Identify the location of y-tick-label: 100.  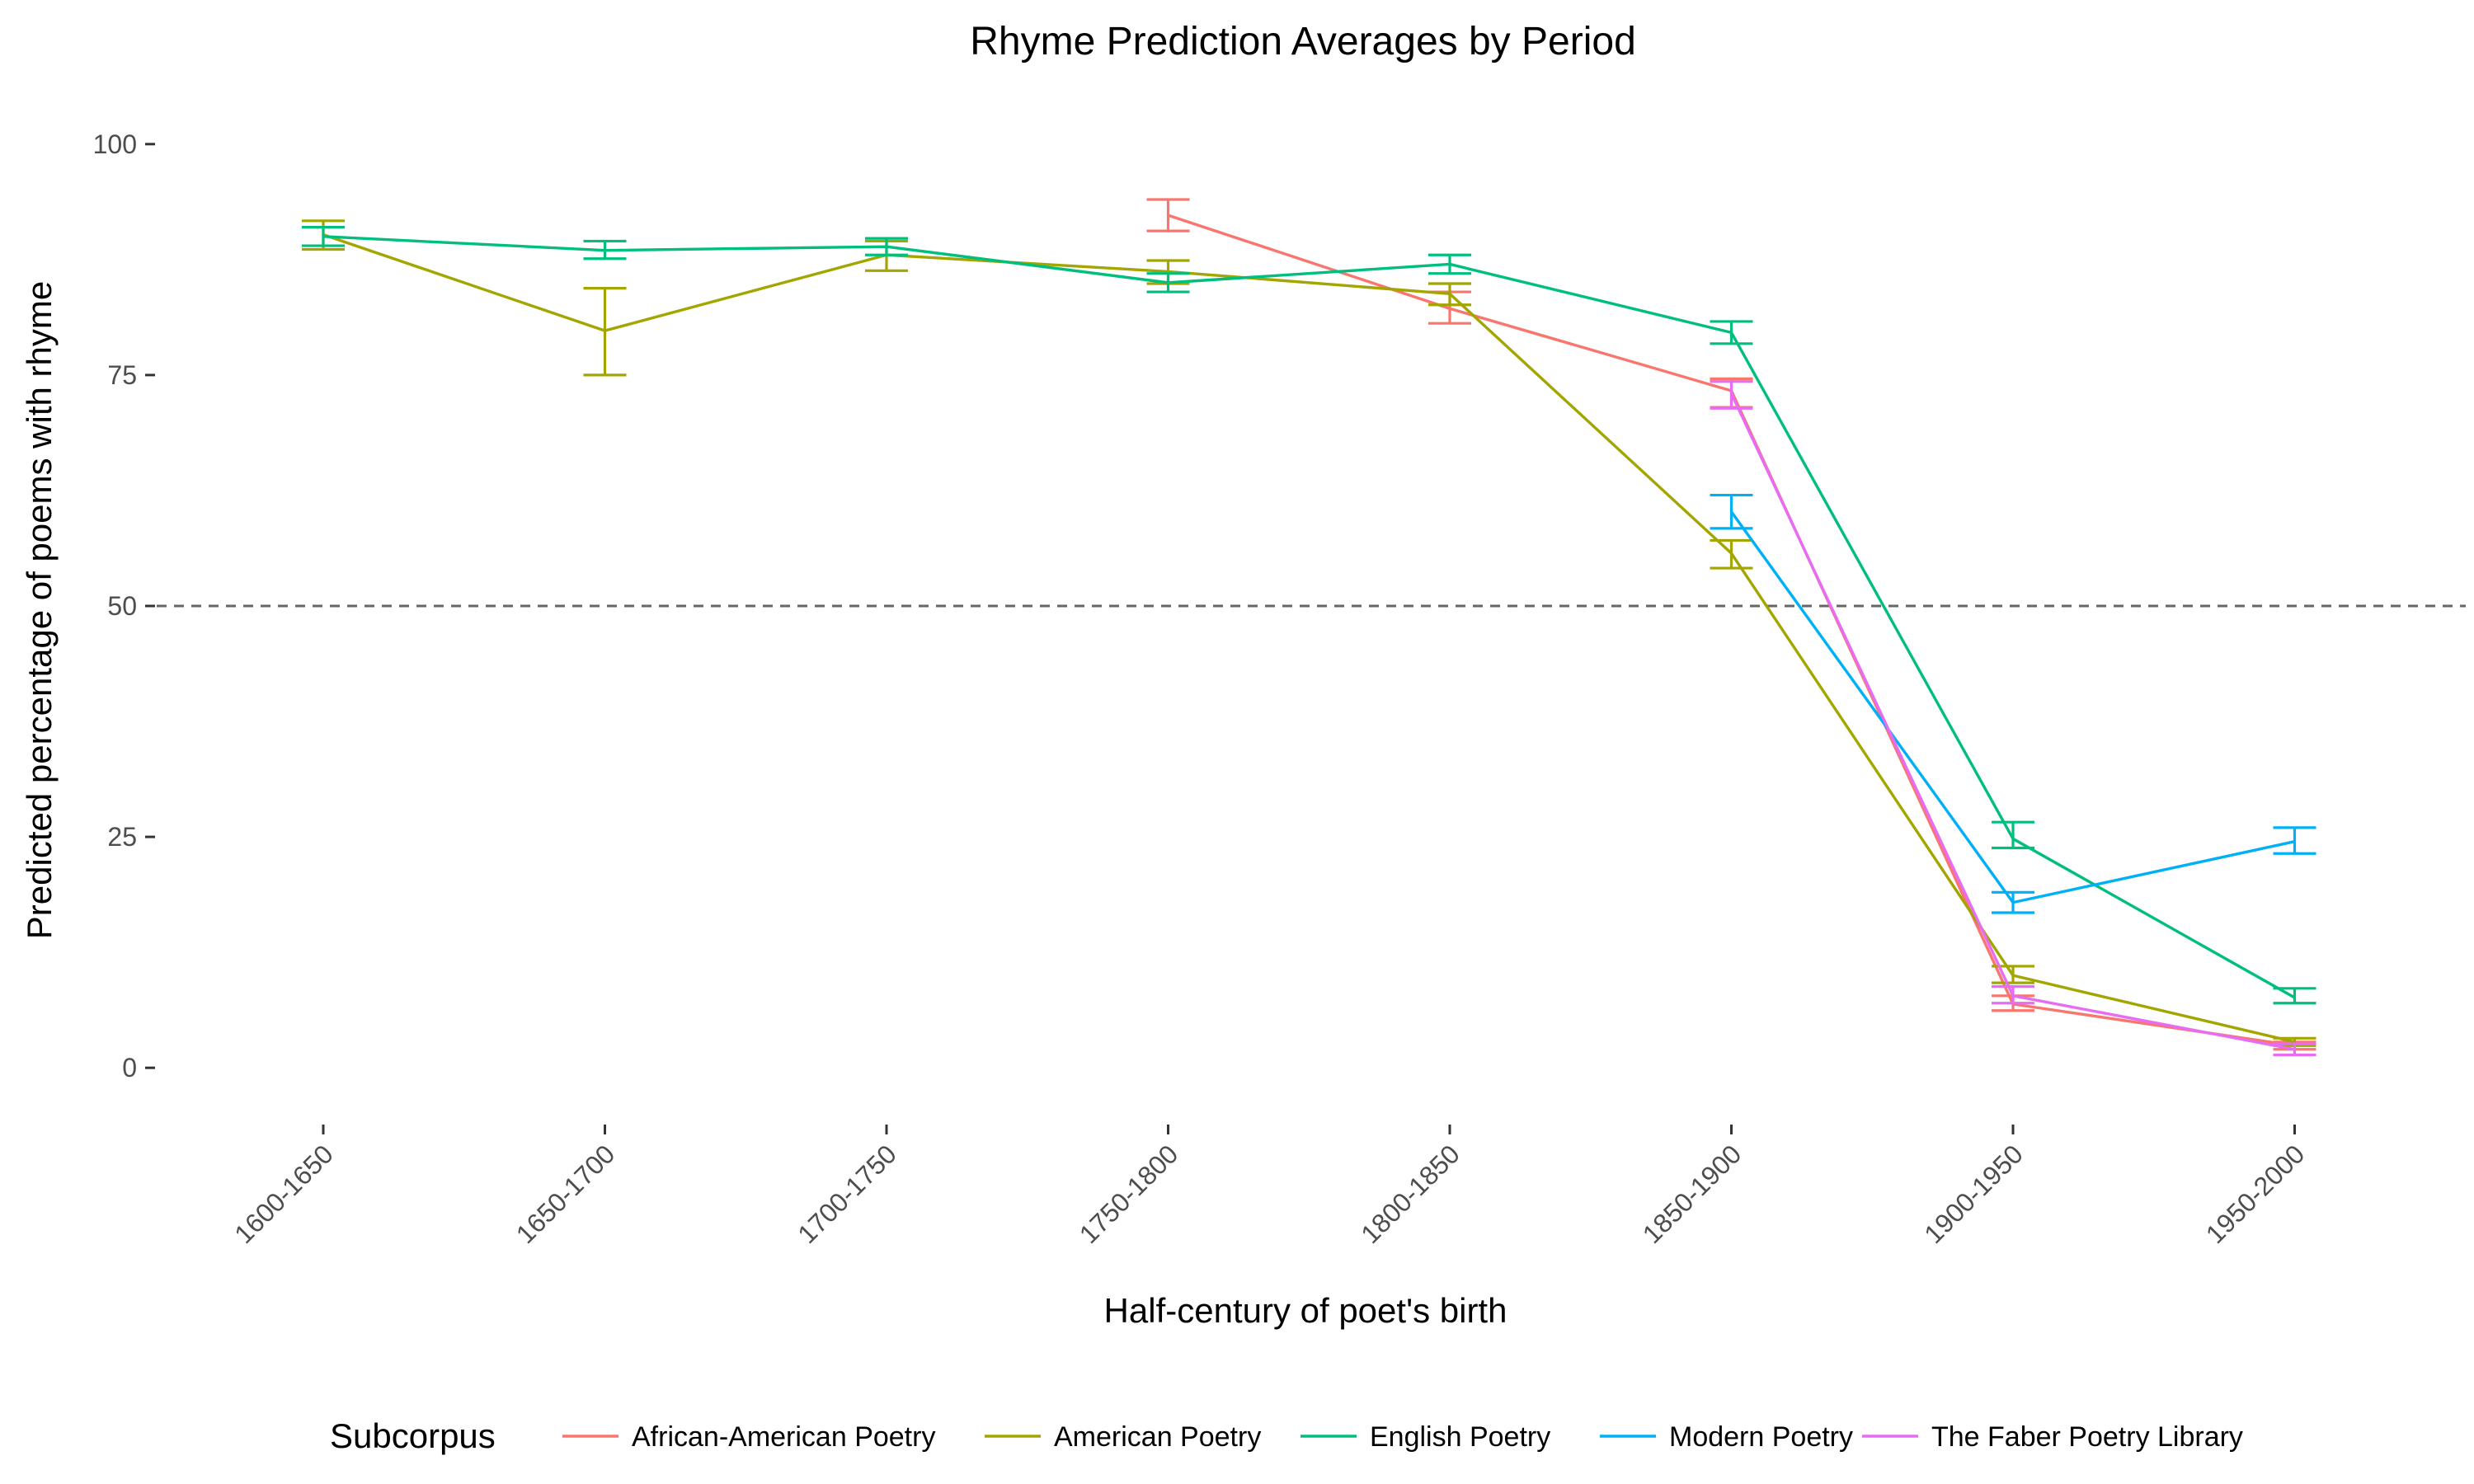
(115, 144).